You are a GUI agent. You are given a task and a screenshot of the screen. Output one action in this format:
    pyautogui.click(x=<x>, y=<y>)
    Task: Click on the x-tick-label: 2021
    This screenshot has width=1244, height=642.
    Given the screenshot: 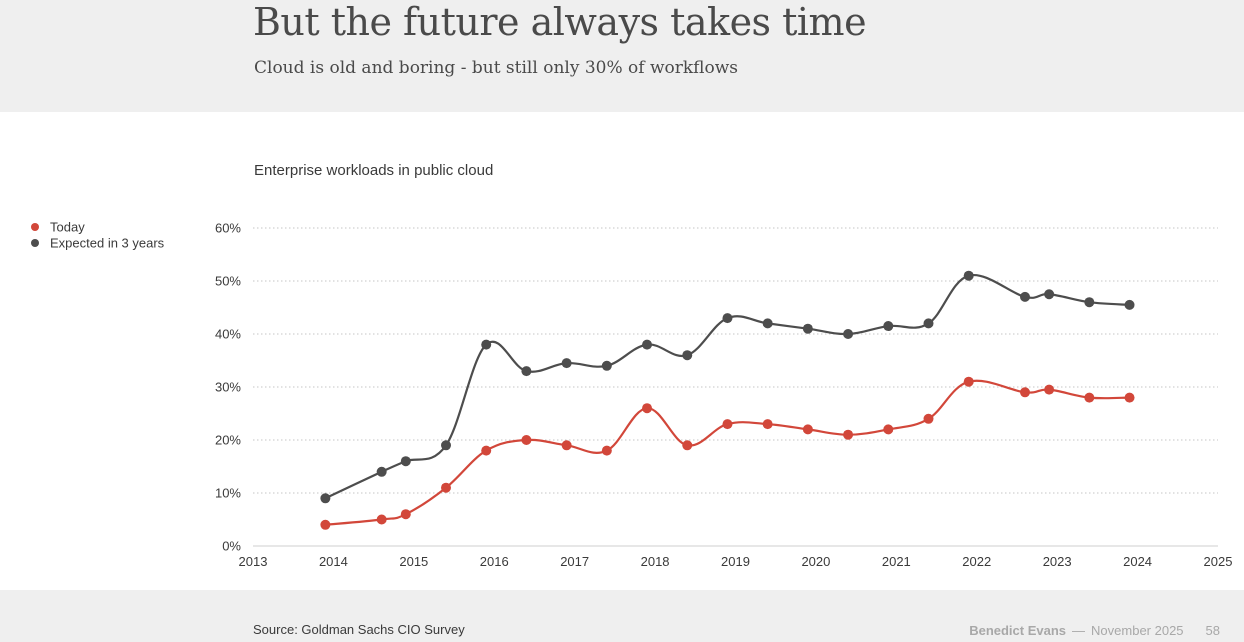 What is the action you would take?
    pyautogui.click(x=896, y=561)
    